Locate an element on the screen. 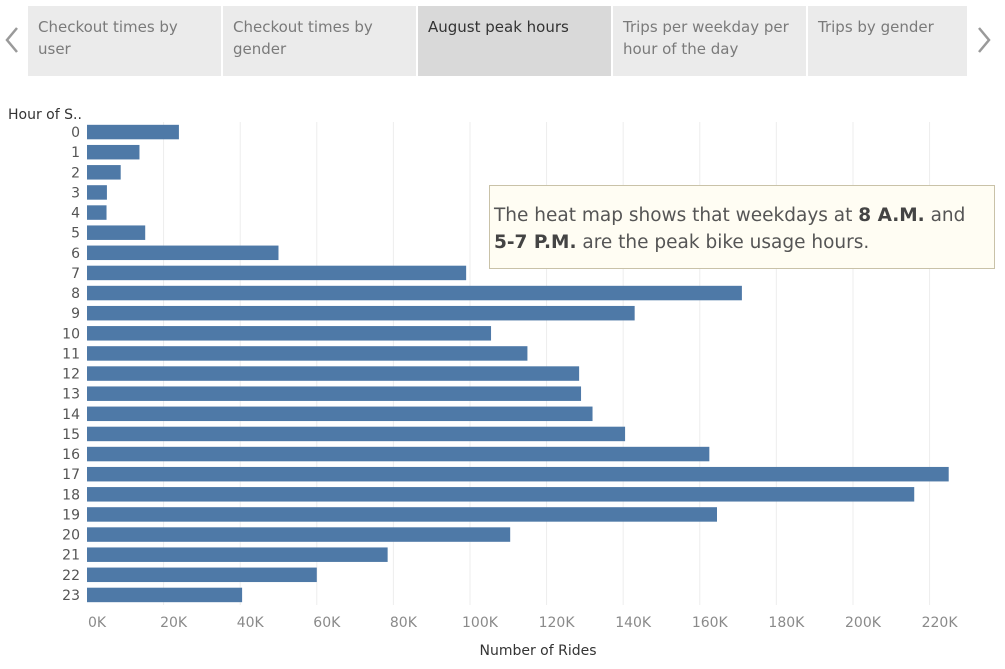  tab-checkout-times-by-gender: Checkout times by gender is located at coordinates (319, 41).